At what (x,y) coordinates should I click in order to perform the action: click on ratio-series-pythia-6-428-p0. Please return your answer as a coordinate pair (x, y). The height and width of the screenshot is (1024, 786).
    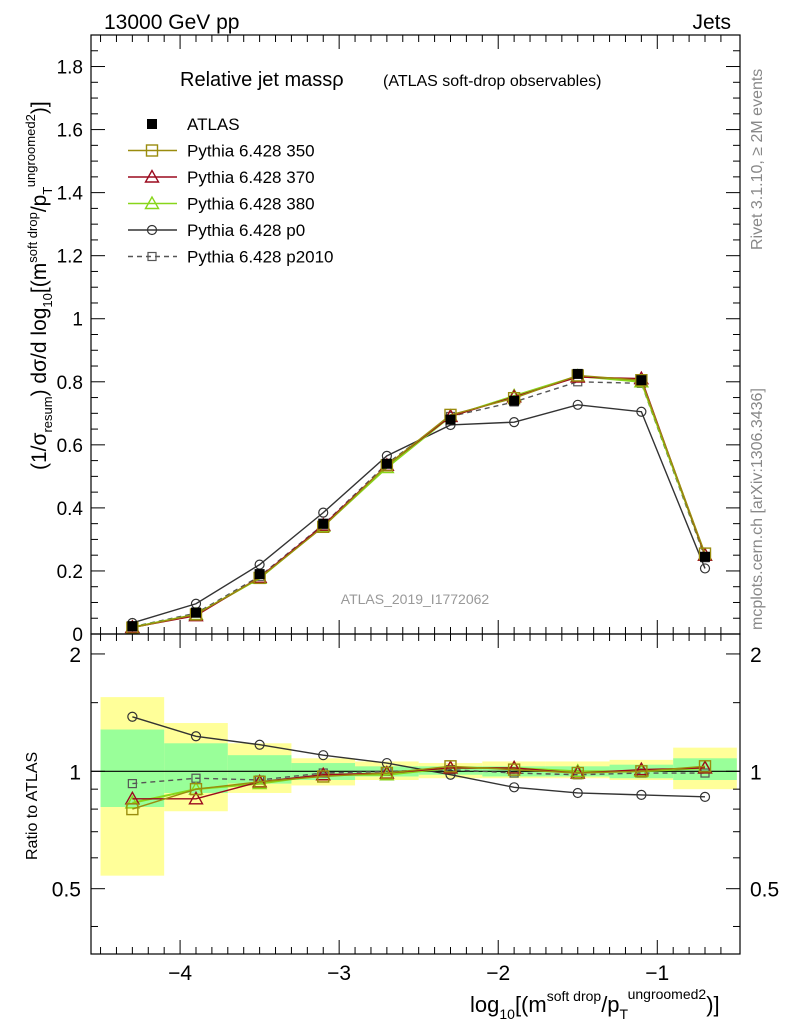
    Looking at the image, I should click on (419, 756).